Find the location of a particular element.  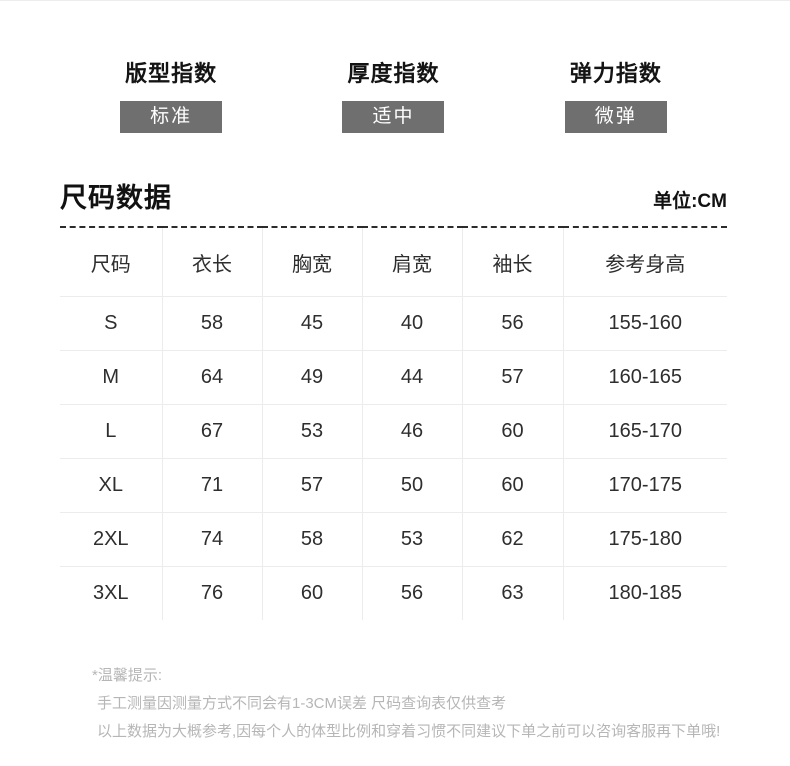

table-cell: 170-175 is located at coordinates (644, 485).